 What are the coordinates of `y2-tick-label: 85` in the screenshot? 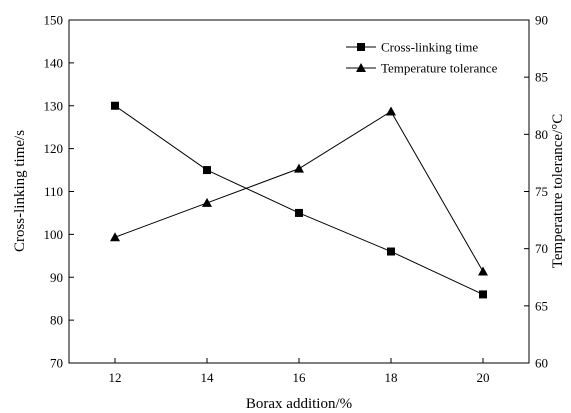 It's located at (541, 77).